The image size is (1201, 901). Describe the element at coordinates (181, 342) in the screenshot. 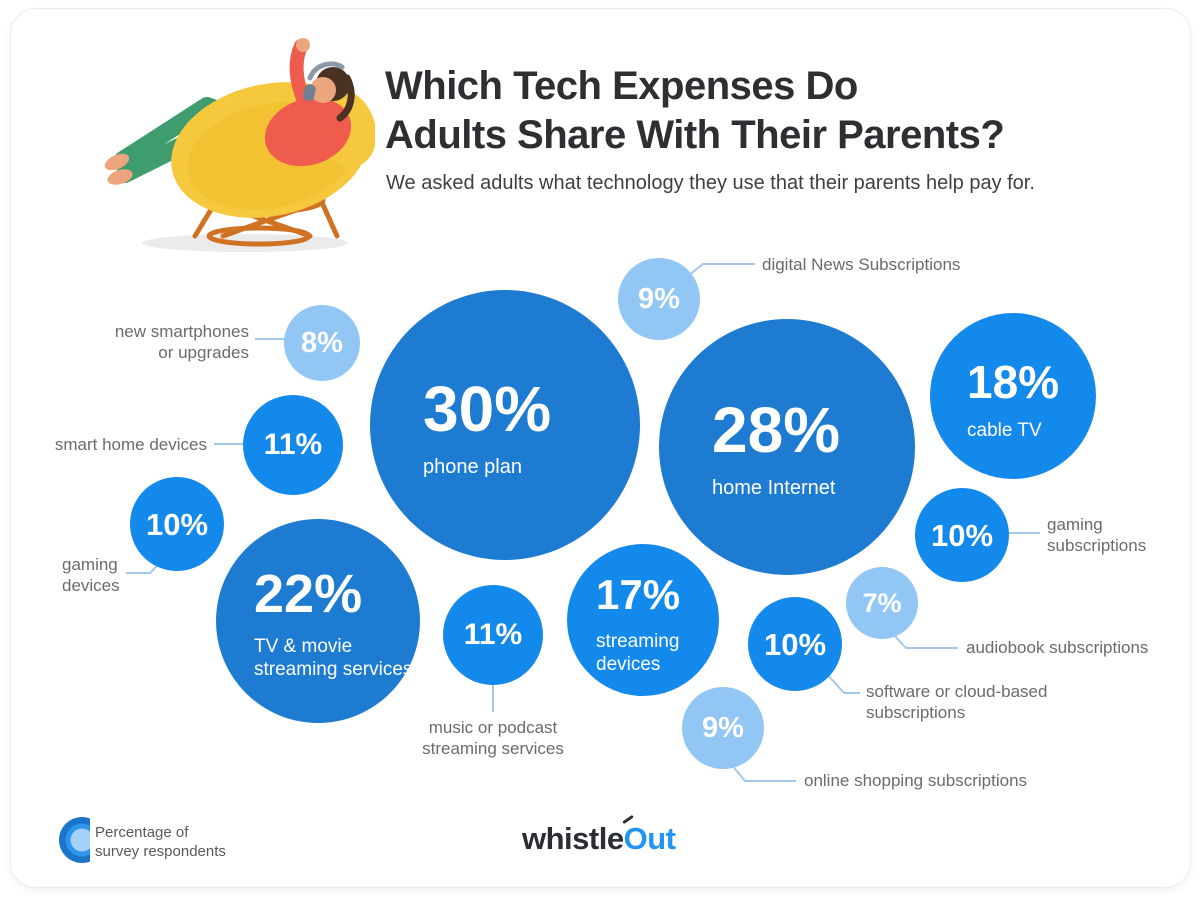

I see `category-label-new-smartphones: new smartphones or upgrades` at that location.